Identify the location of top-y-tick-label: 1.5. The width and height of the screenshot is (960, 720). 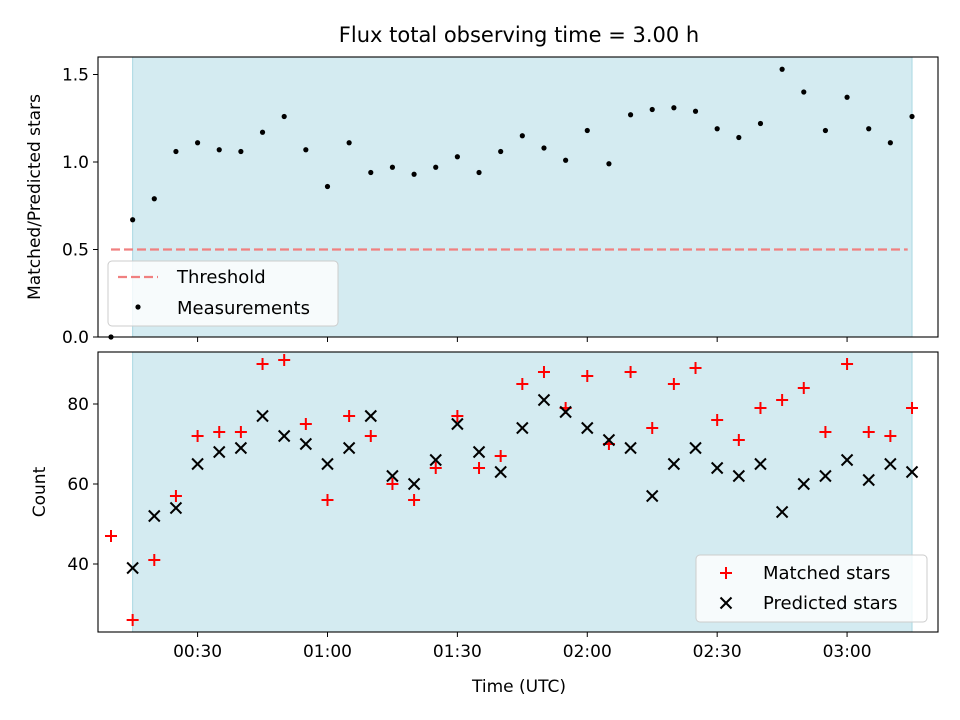
(75, 76).